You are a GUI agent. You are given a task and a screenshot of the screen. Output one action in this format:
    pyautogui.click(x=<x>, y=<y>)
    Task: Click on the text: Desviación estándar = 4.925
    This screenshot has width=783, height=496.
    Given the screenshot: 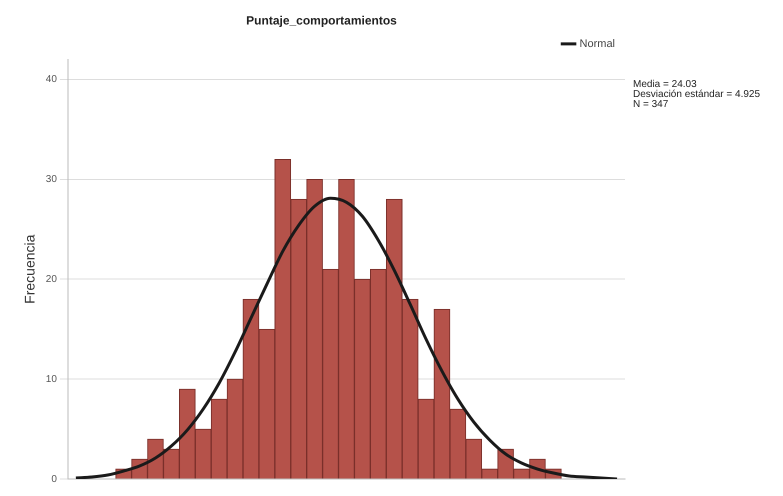 What is the action you would take?
    pyautogui.click(x=696, y=94)
    